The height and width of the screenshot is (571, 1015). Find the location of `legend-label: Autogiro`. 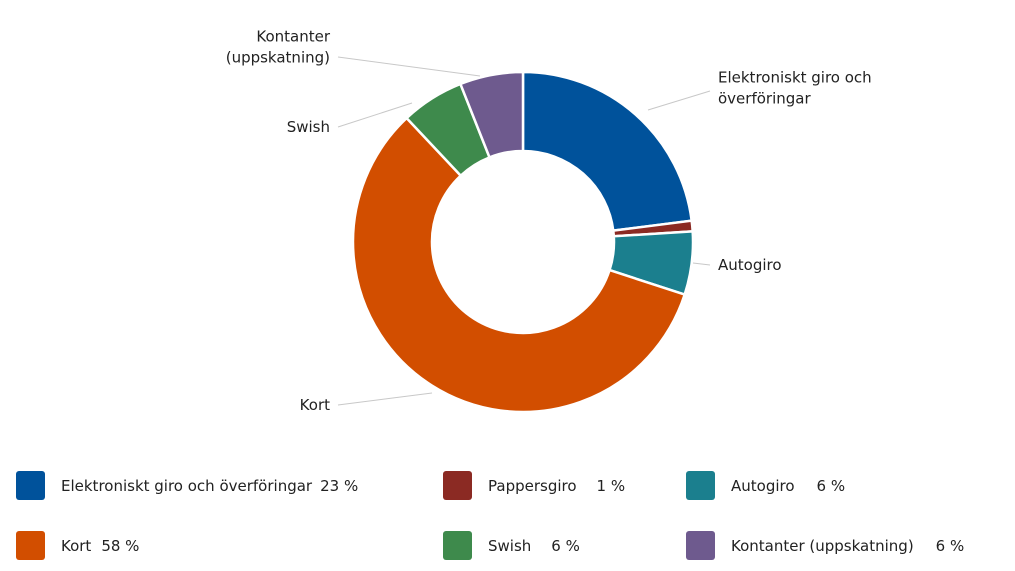

legend-label: Autogiro is located at coordinates (763, 485).